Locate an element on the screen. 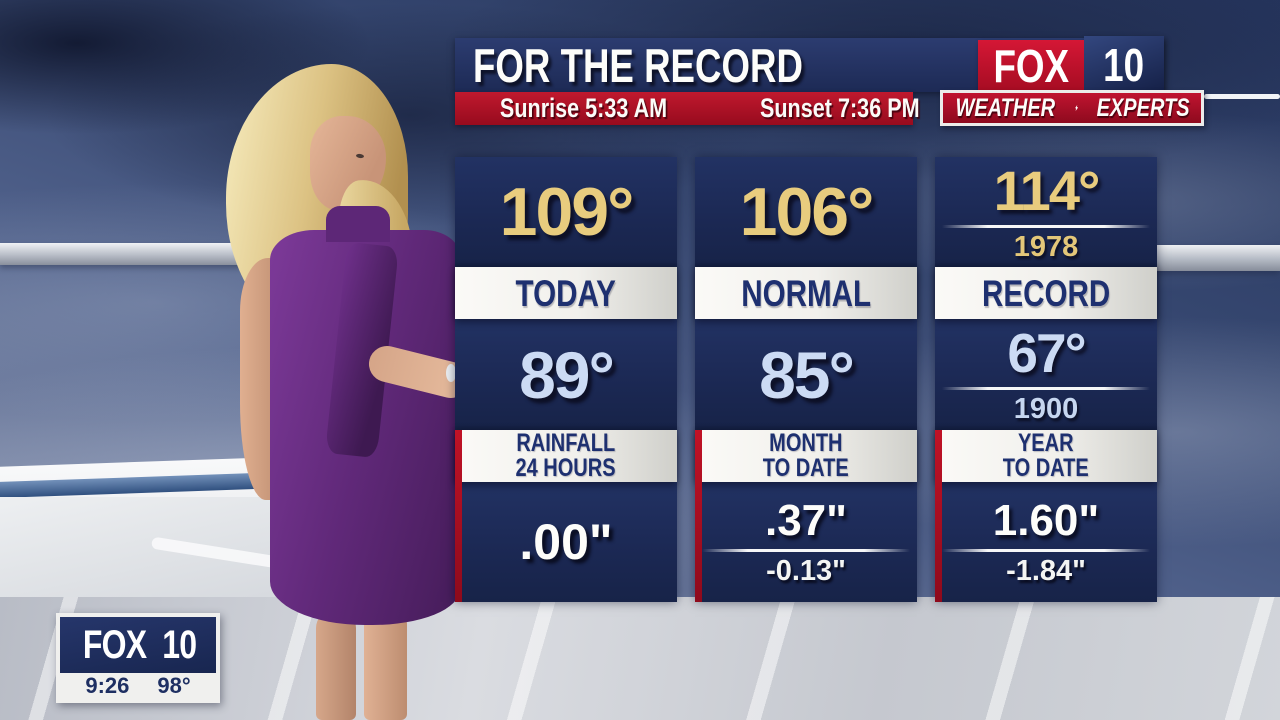  rainfall-value-section: .00" is located at coordinates (566, 542).